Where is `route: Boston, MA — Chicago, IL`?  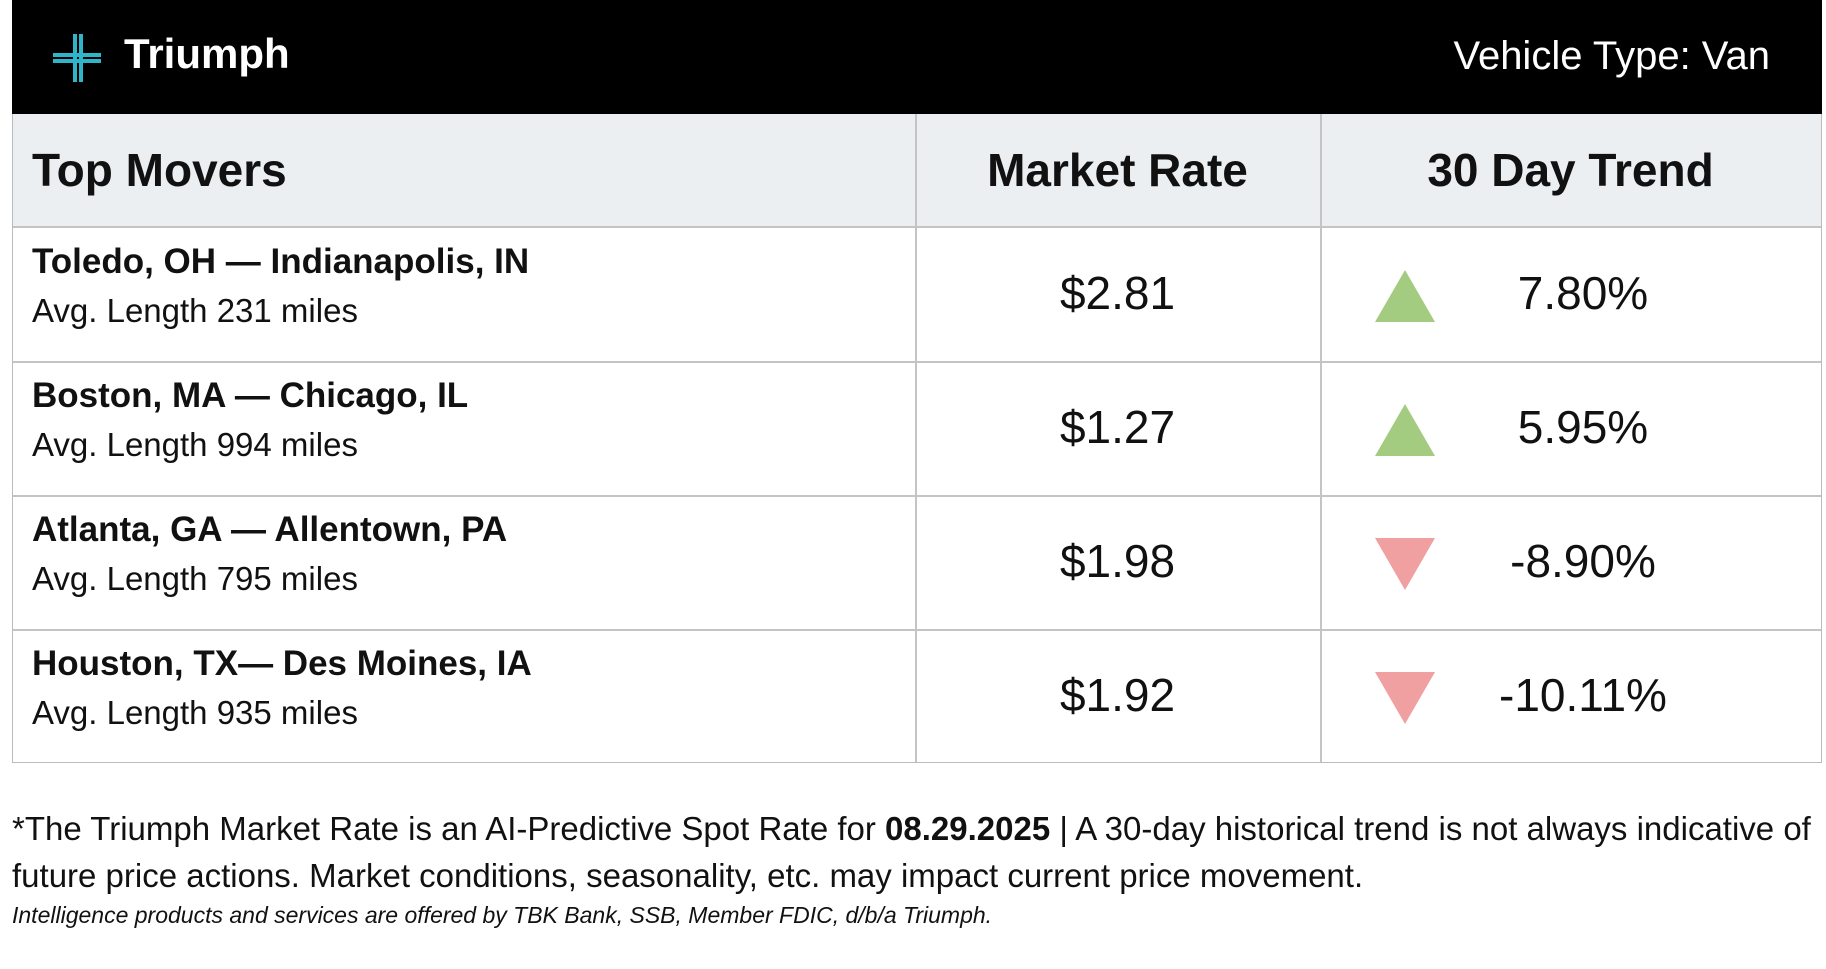
route: Boston, MA — Chicago, IL is located at coordinates (250, 395).